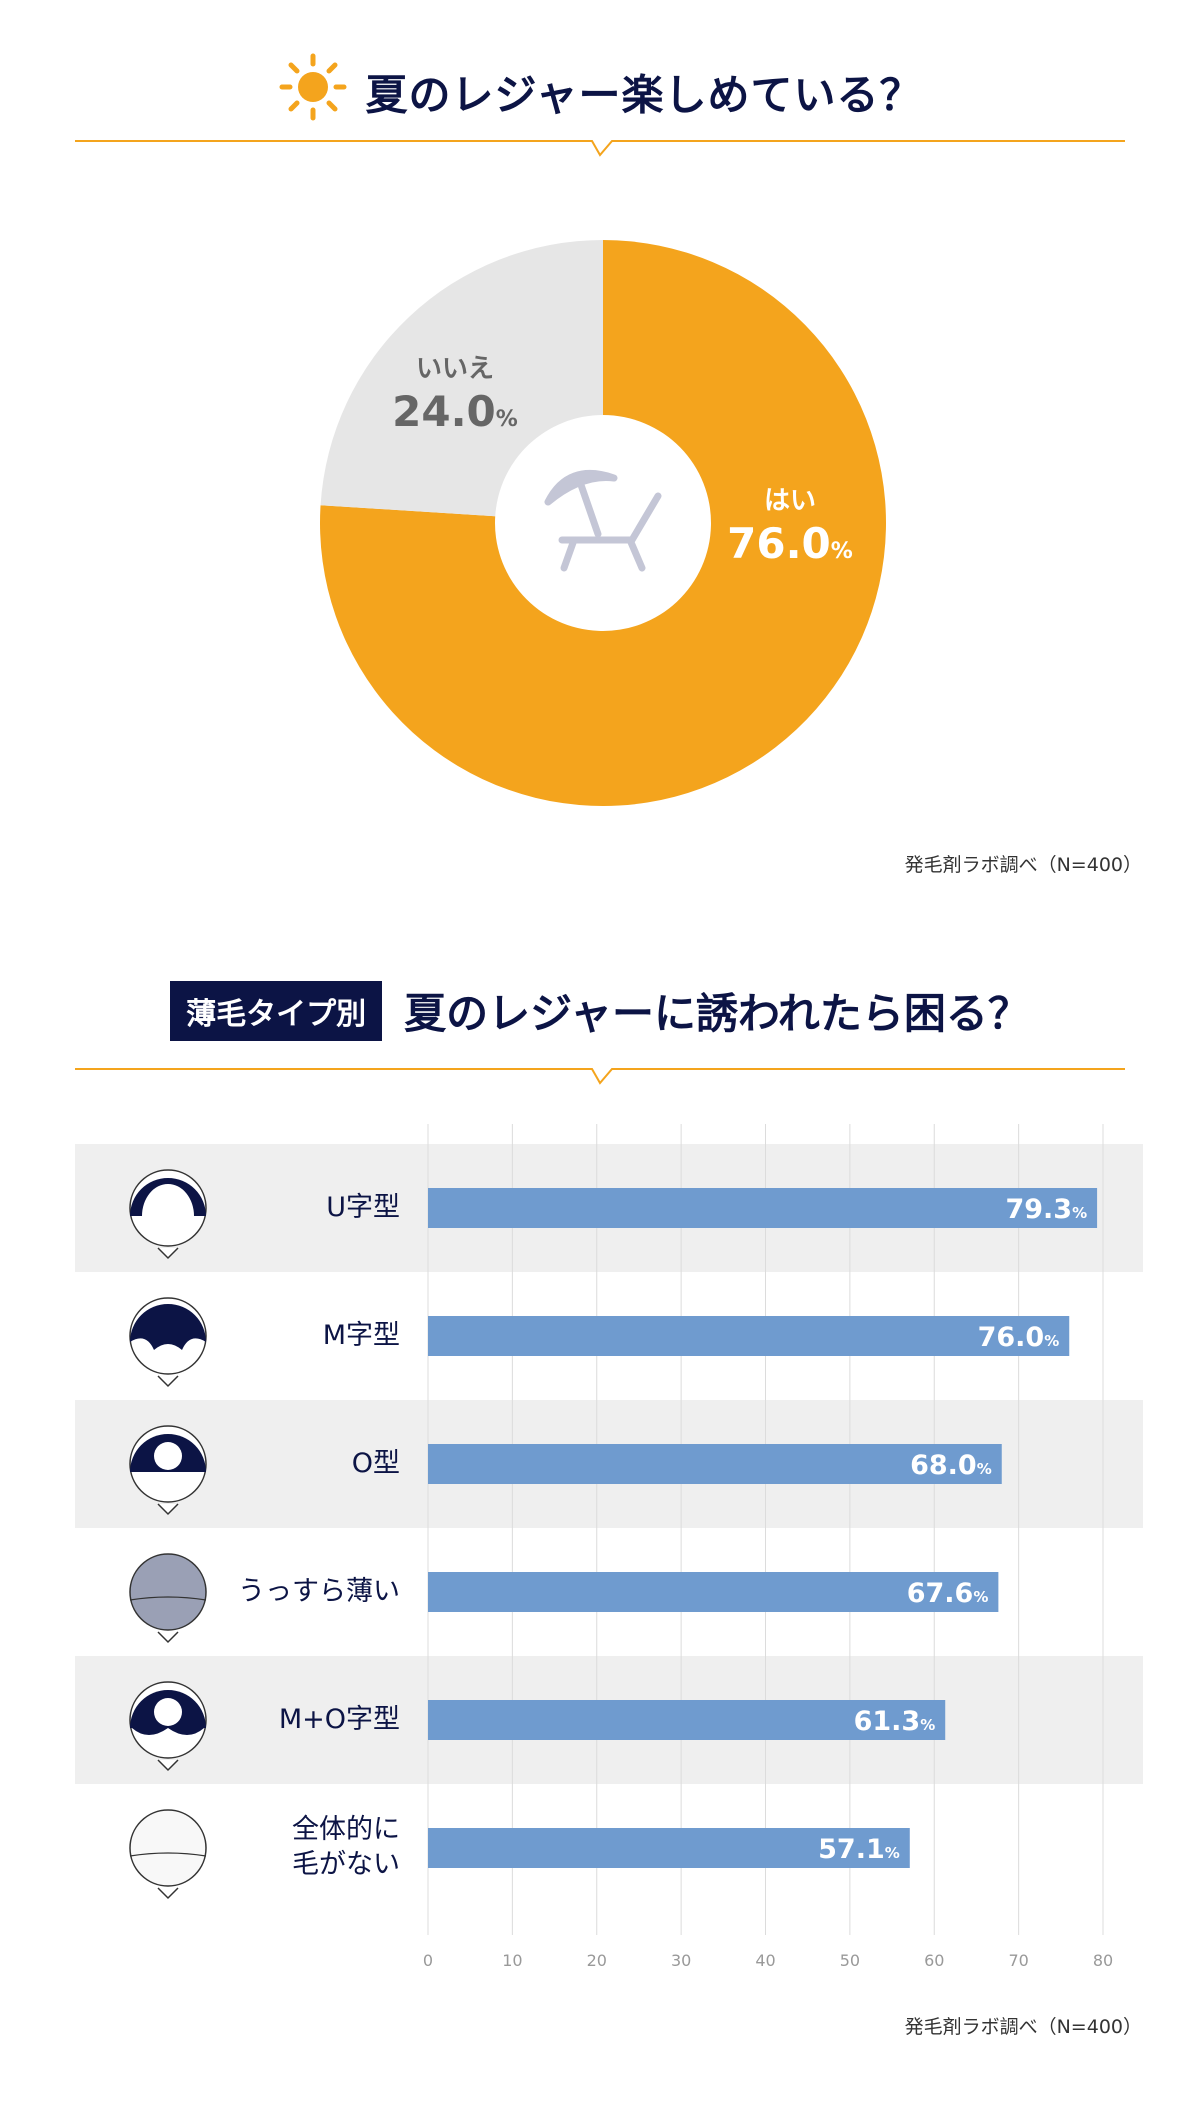  What do you see at coordinates (168, 1598) in the screenshot?
I see `hair-thin-icon` at bounding box center [168, 1598].